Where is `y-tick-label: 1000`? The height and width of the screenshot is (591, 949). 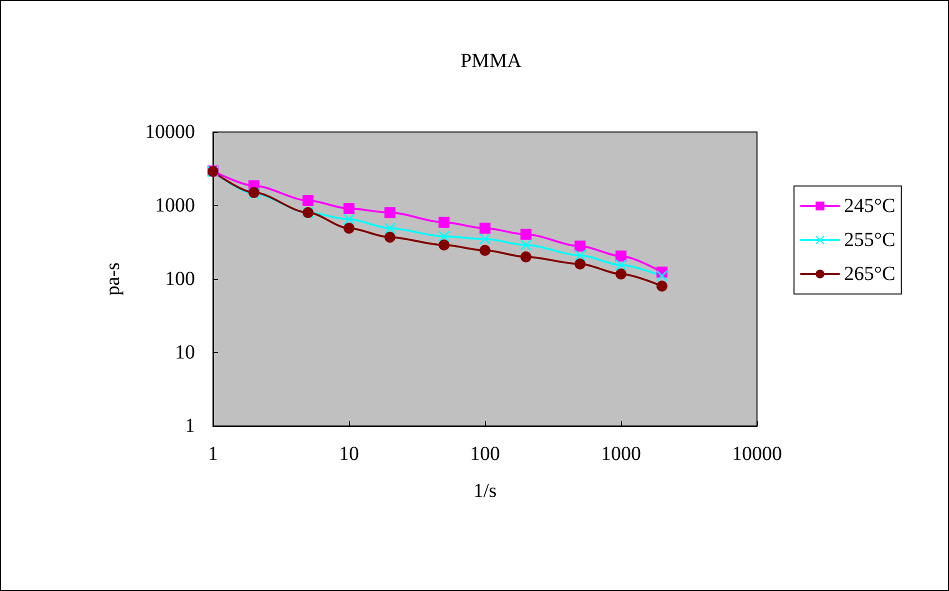 y-tick-label: 1000 is located at coordinates (175, 205).